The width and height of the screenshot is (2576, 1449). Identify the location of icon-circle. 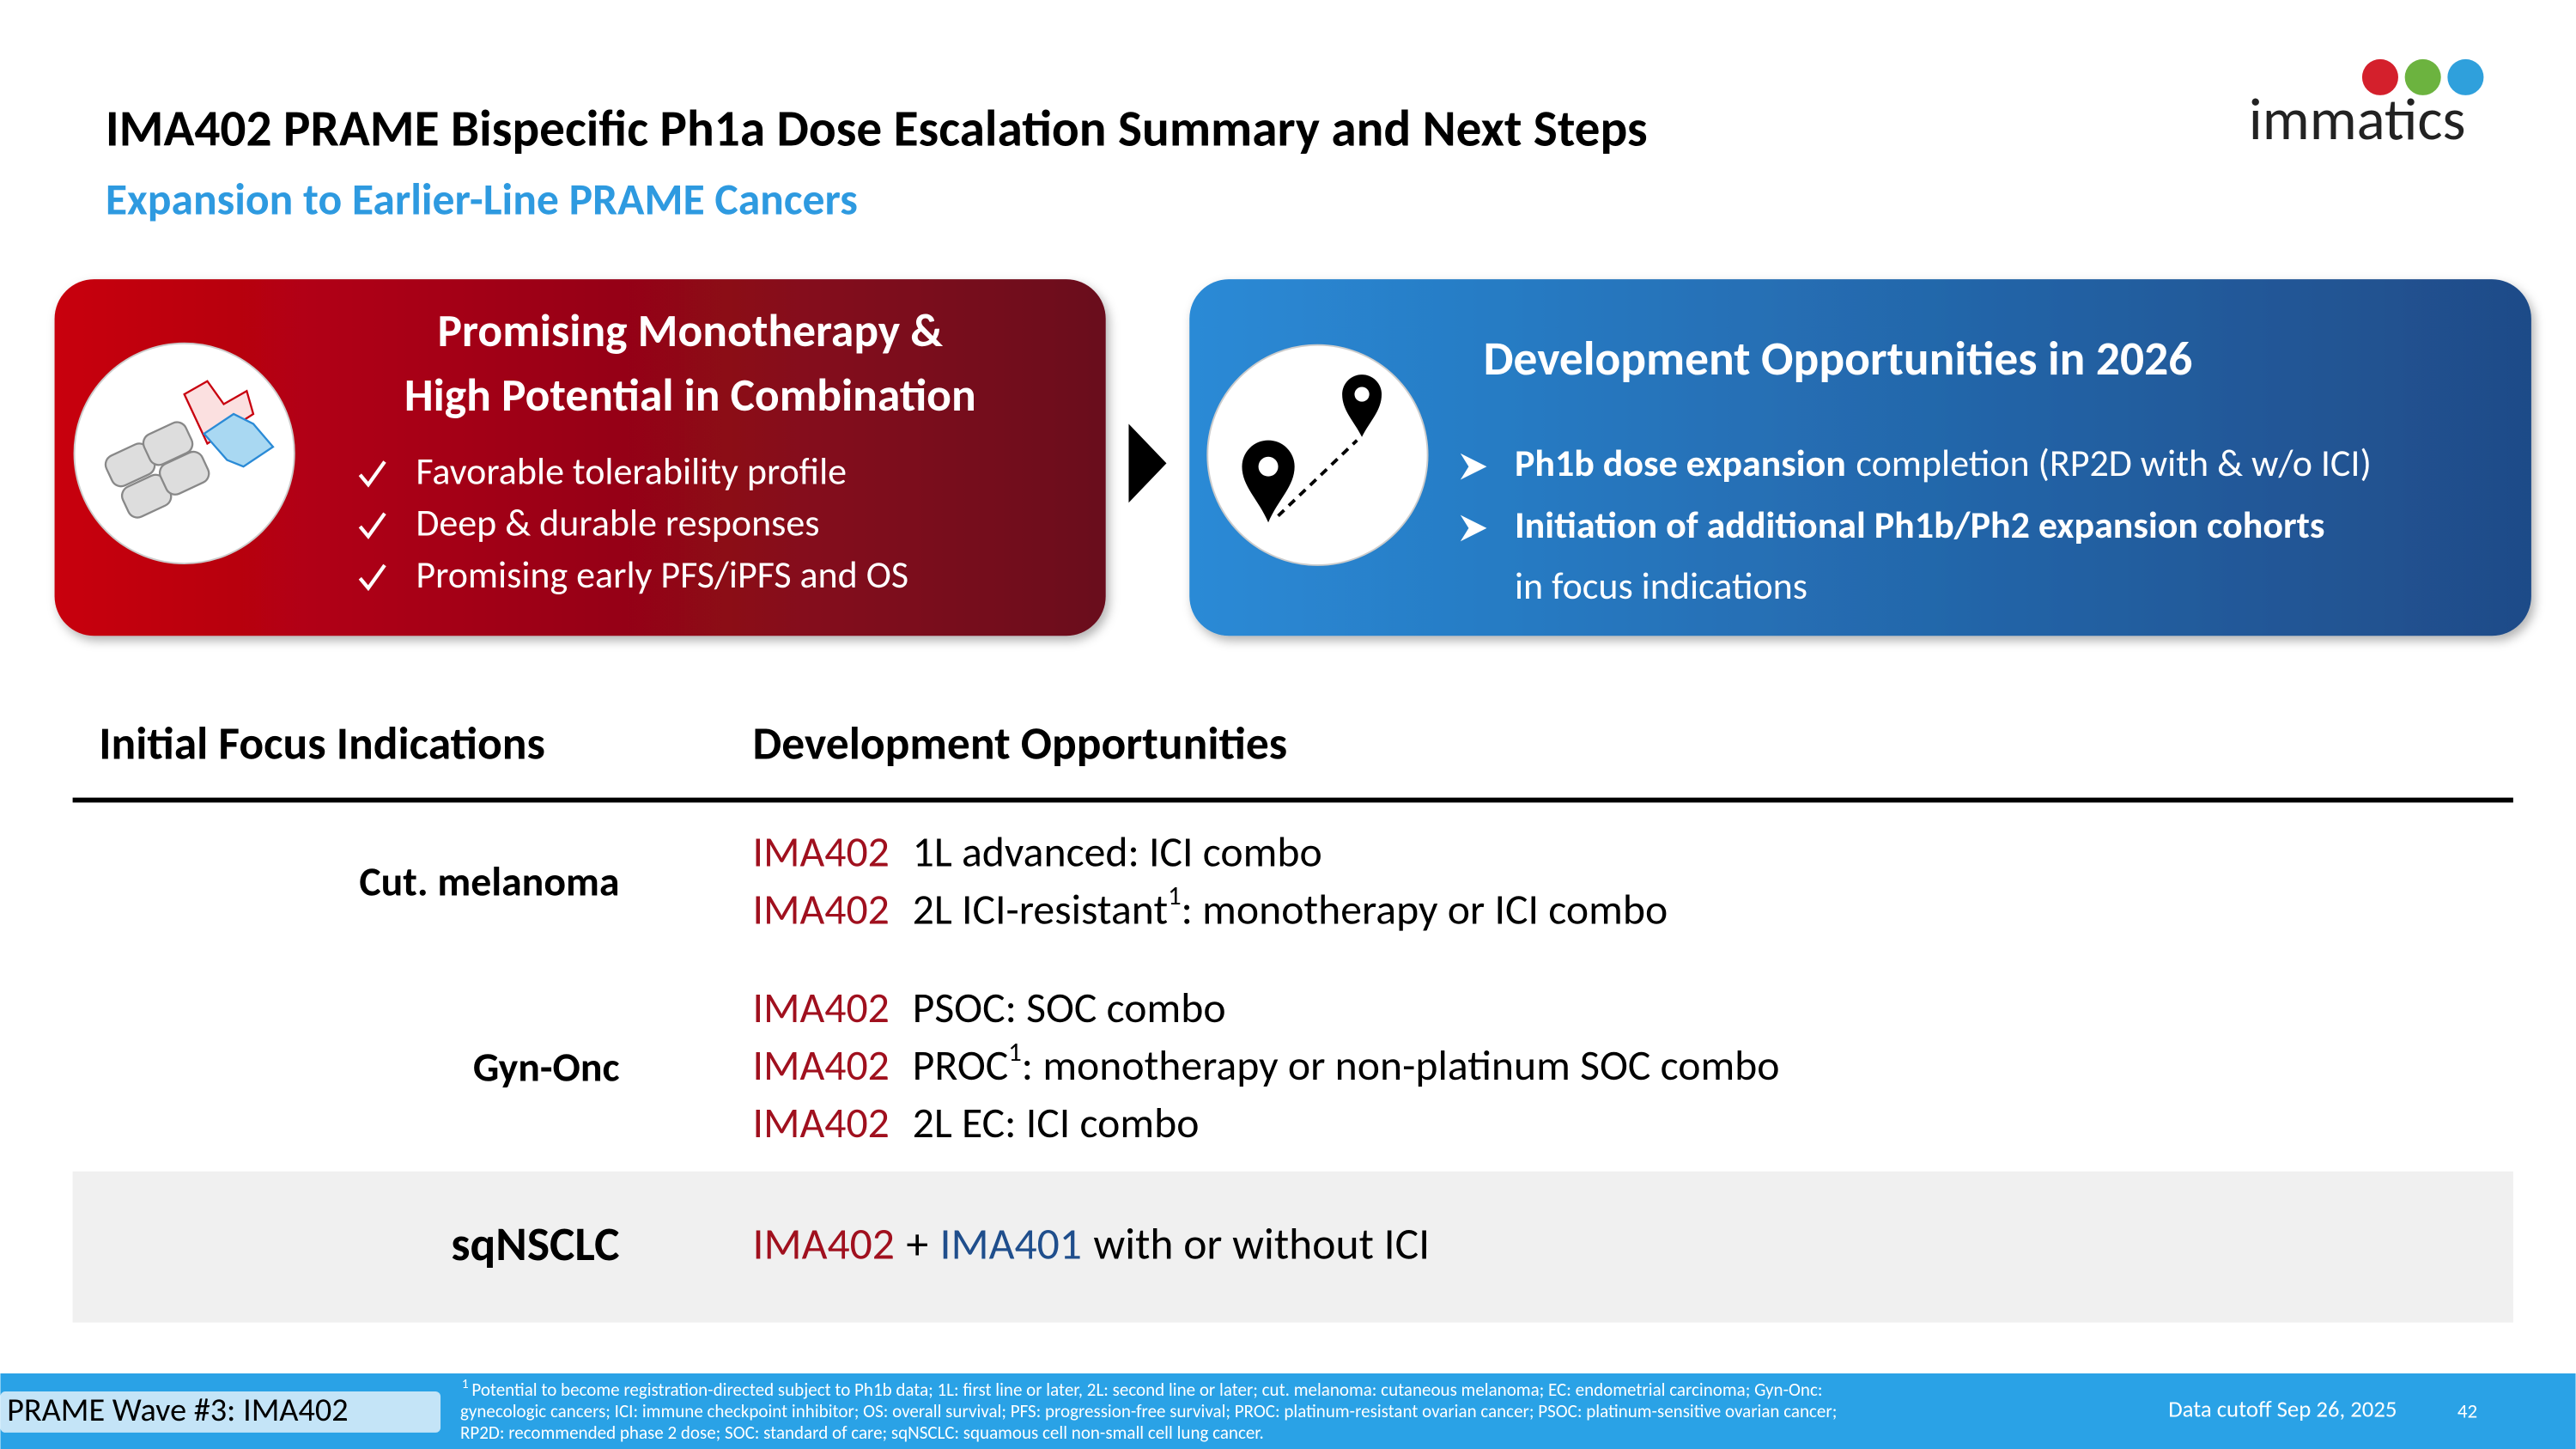
(1317, 455).